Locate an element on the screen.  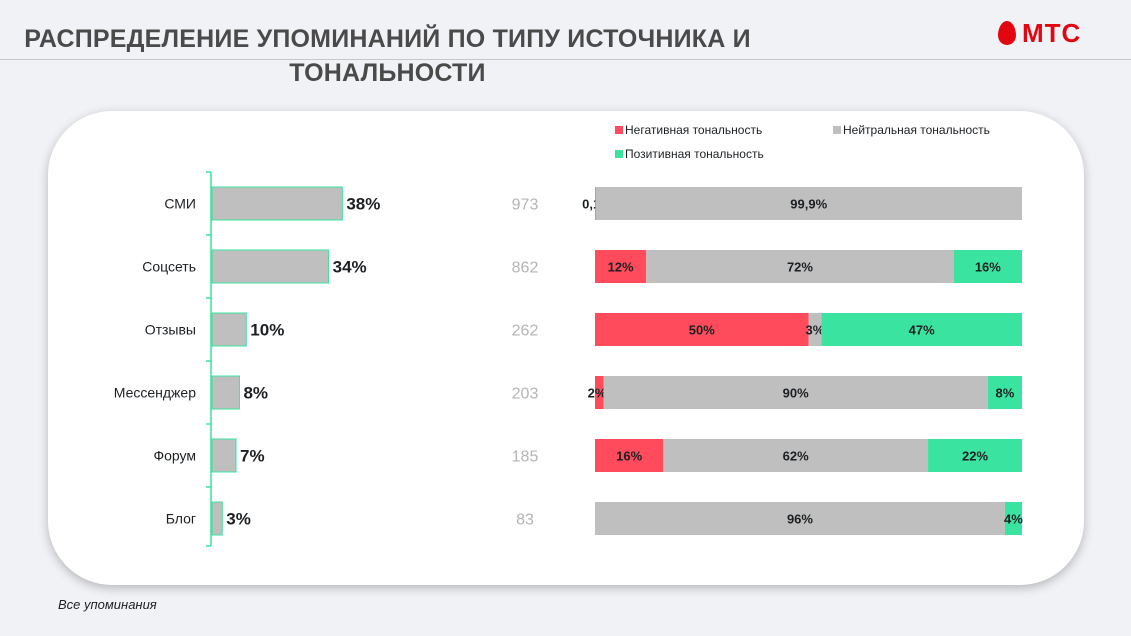
legend-label-positive: Позитивная тональность is located at coordinates (694, 154).